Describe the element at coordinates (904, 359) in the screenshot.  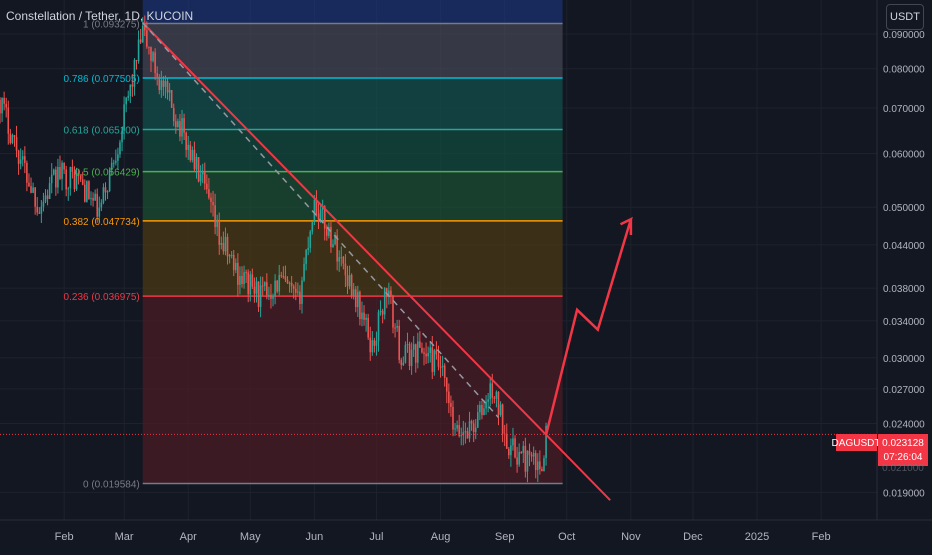
I see `price-axis-label: 0.030000` at that location.